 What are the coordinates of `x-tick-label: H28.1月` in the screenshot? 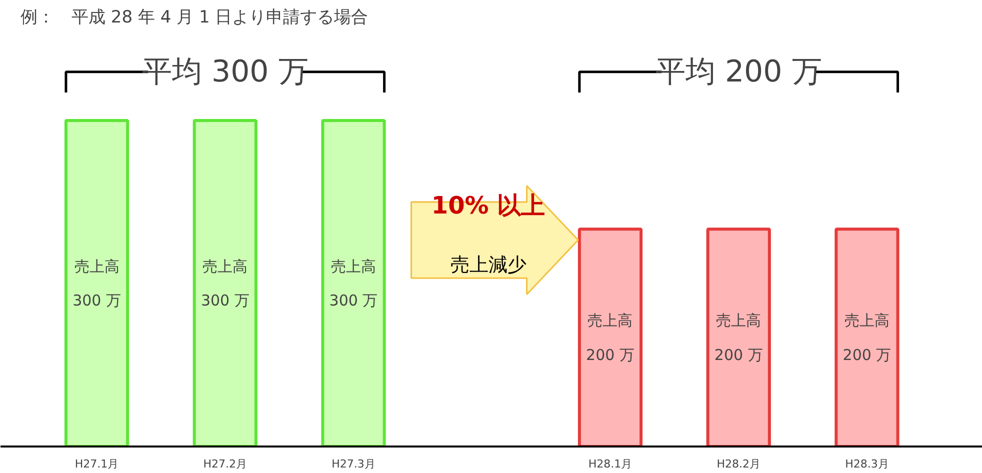 It's located at (610, 464).